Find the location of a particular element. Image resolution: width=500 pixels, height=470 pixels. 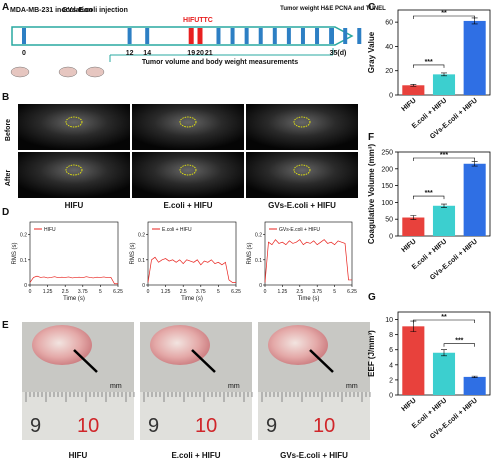

y-tick-label: 8 is located at coordinates (391, 335).